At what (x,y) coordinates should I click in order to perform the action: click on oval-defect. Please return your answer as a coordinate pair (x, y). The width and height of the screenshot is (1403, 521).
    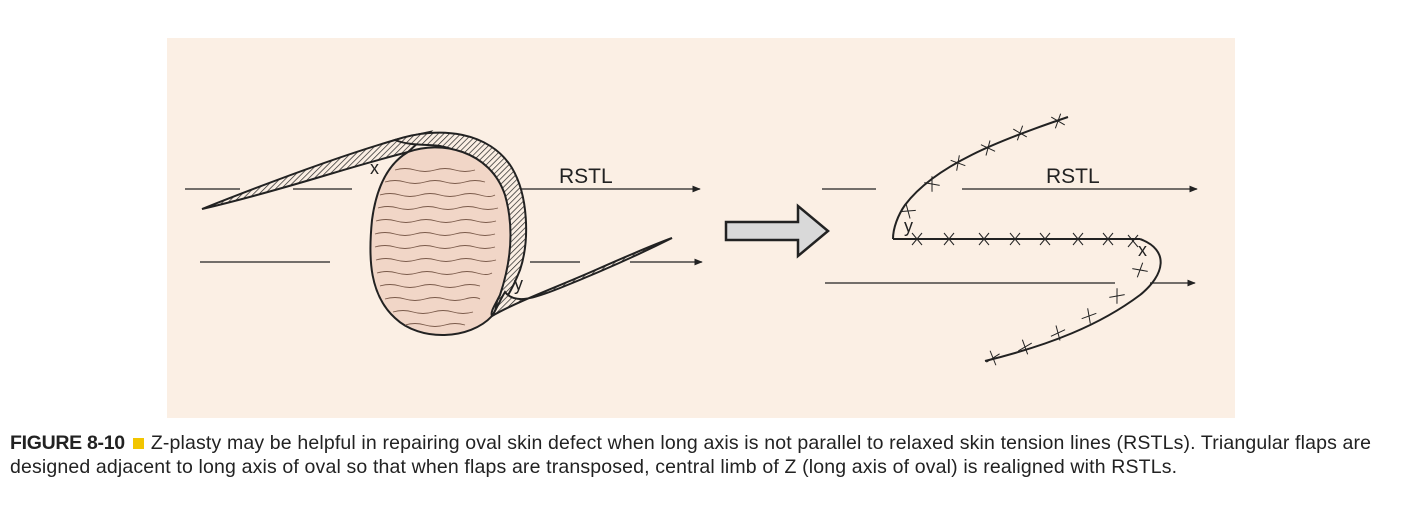
    Looking at the image, I should click on (440, 241).